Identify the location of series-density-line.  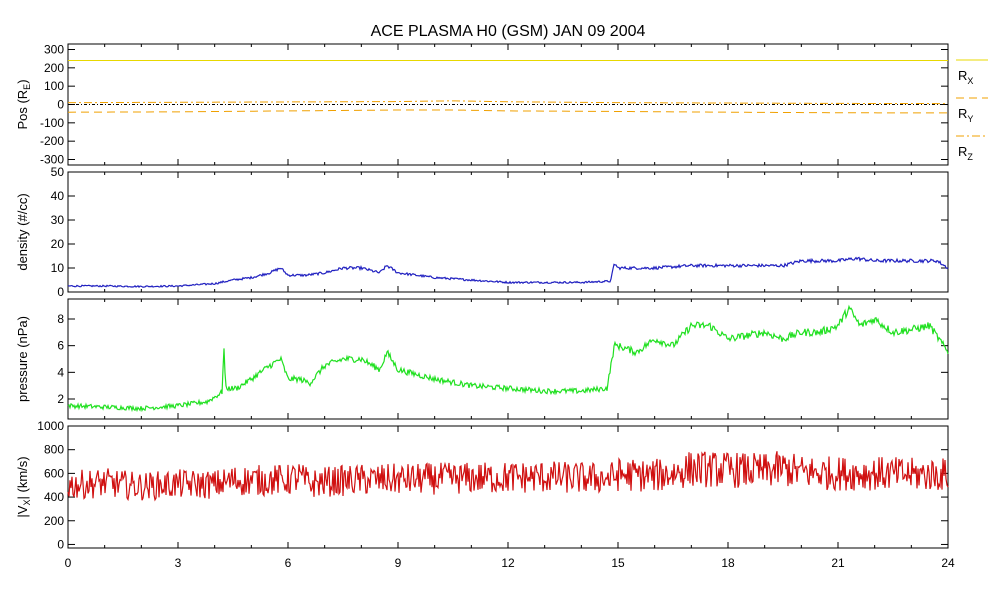
(508, 272).